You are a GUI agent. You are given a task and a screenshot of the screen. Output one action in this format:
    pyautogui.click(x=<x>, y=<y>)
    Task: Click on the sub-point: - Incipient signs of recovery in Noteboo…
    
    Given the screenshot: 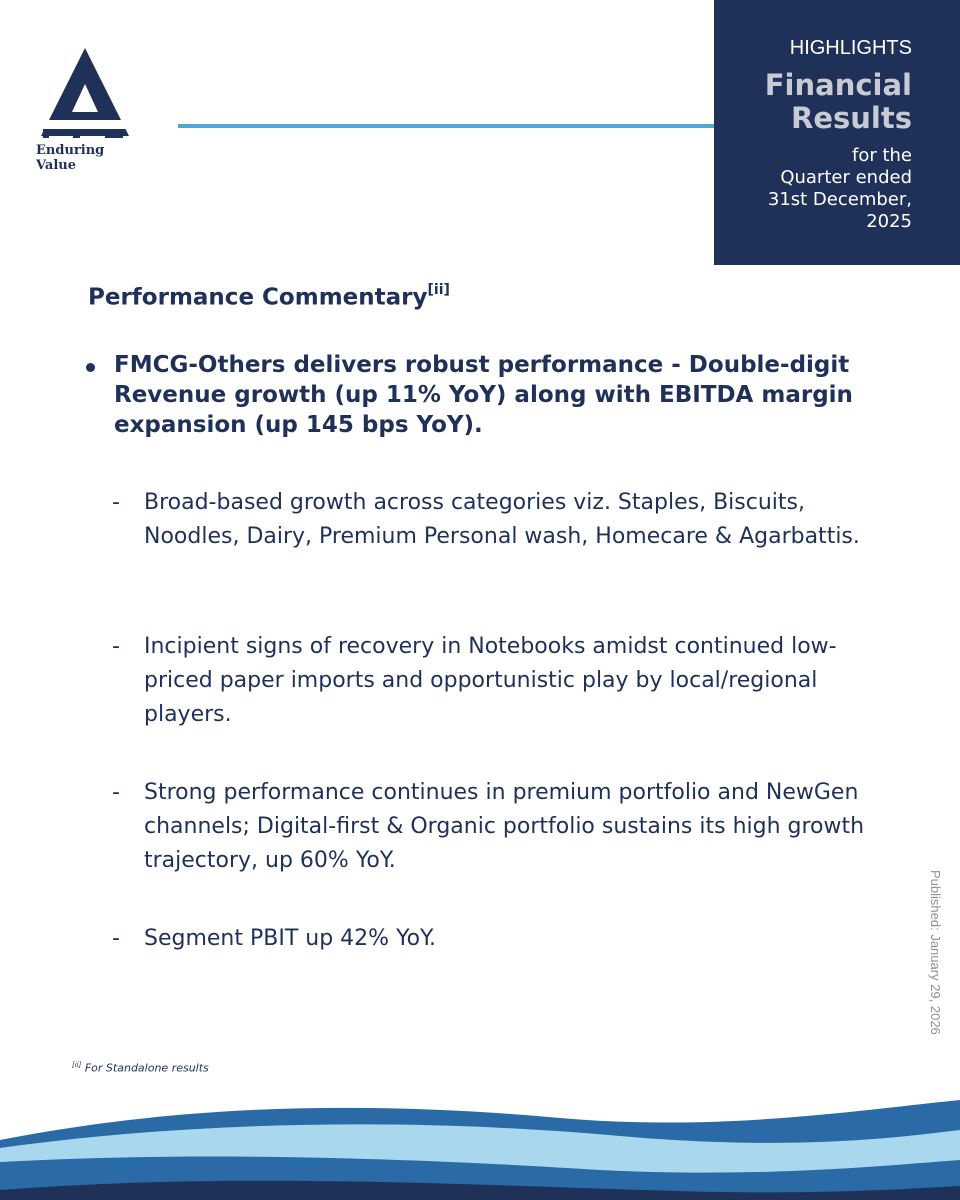 What is the action you would take?
    pyautogui.click(x=502, y=681)
    